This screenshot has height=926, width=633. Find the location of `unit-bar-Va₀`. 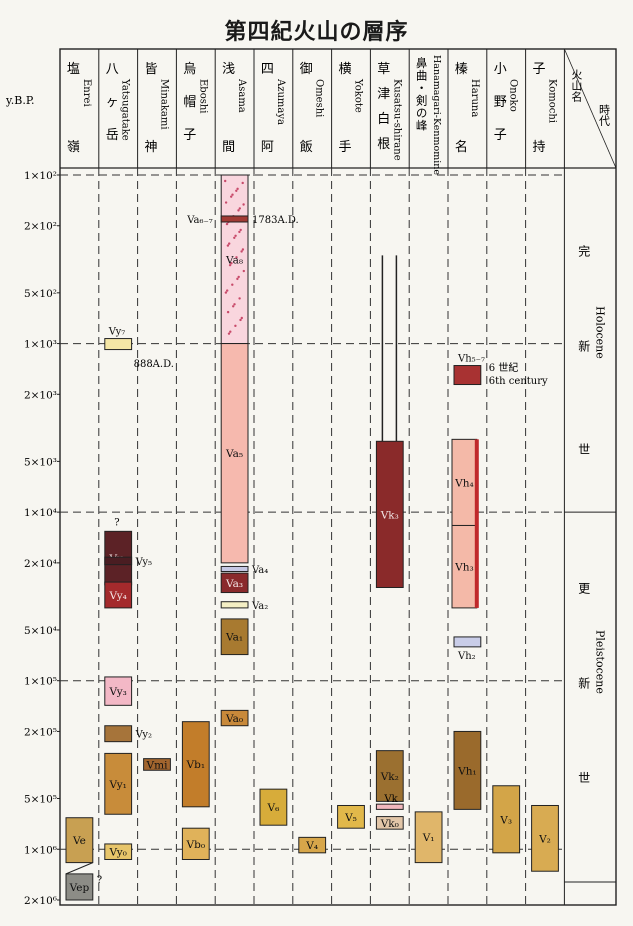

unit-bar-Va₀ is located at coordinates (234, 718).